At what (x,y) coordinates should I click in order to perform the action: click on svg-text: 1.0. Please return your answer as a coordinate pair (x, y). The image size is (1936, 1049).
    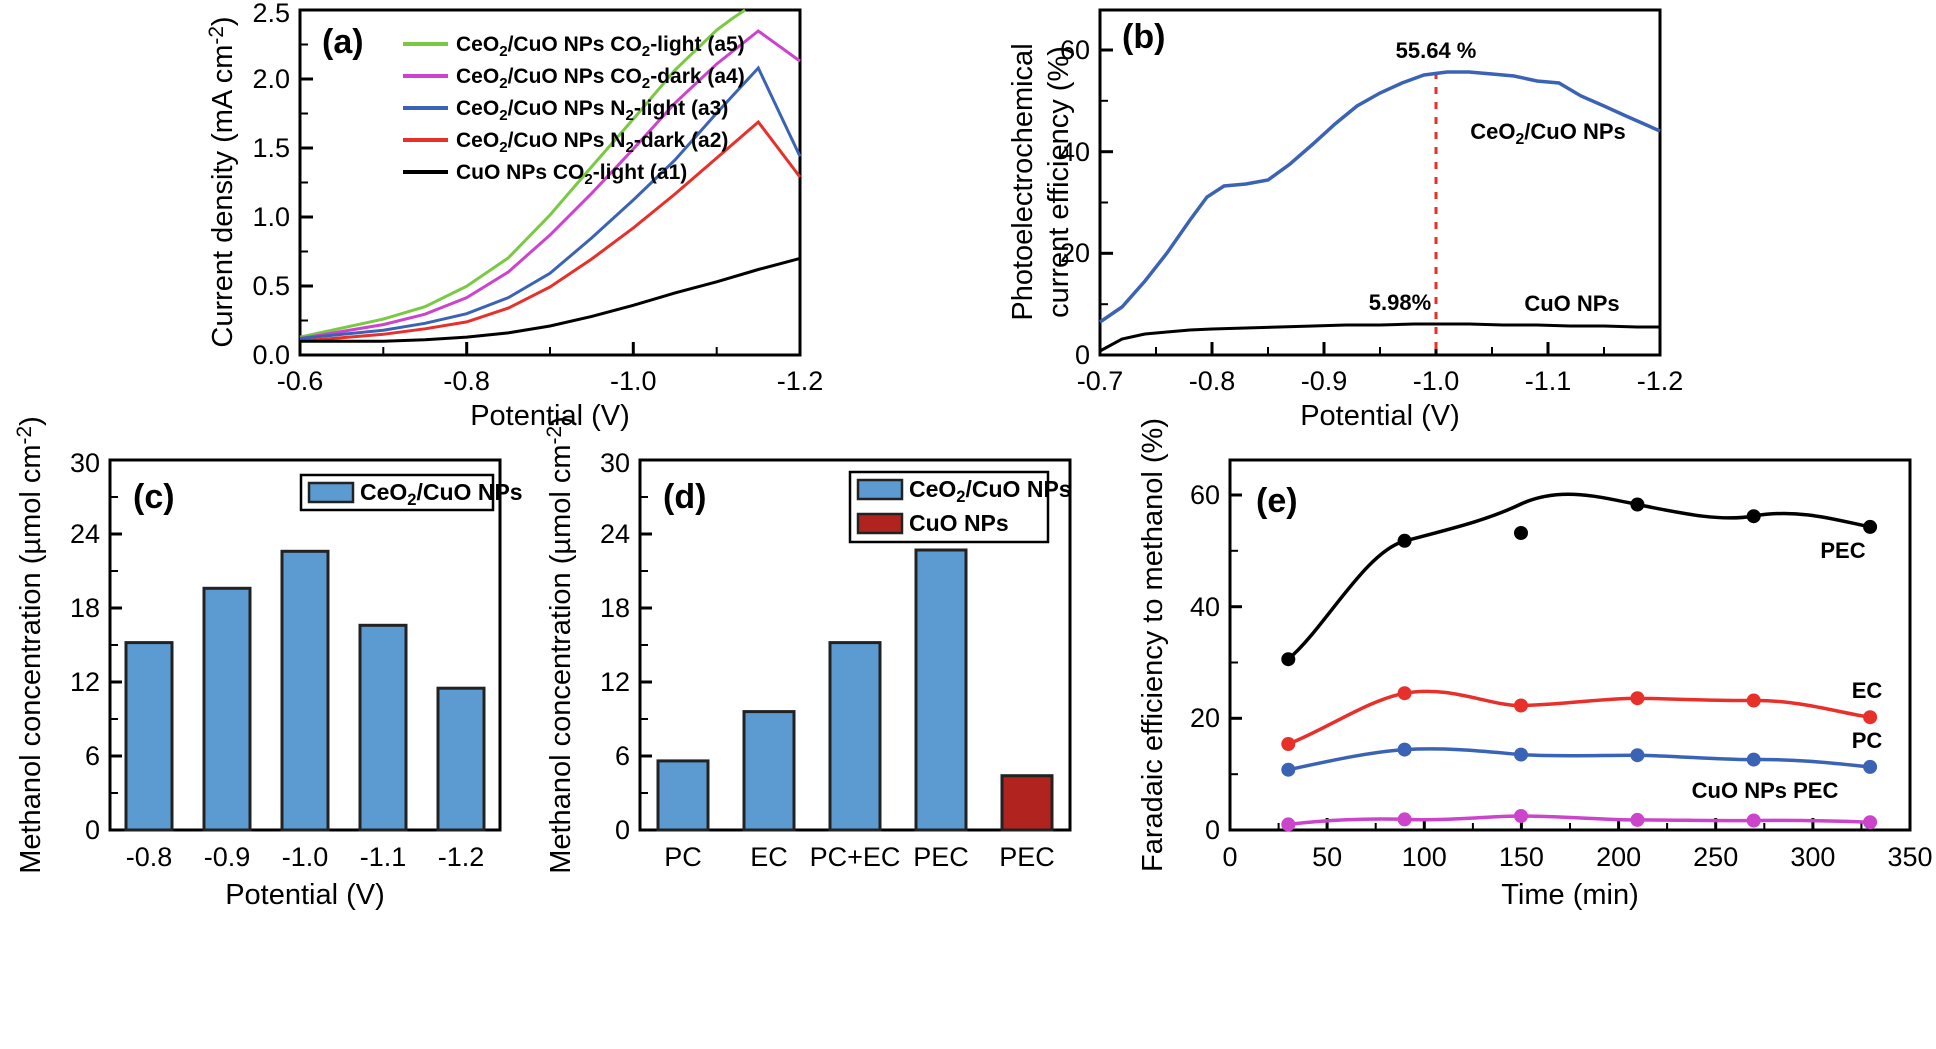
    Looking at the image, I should click on (271, 217).